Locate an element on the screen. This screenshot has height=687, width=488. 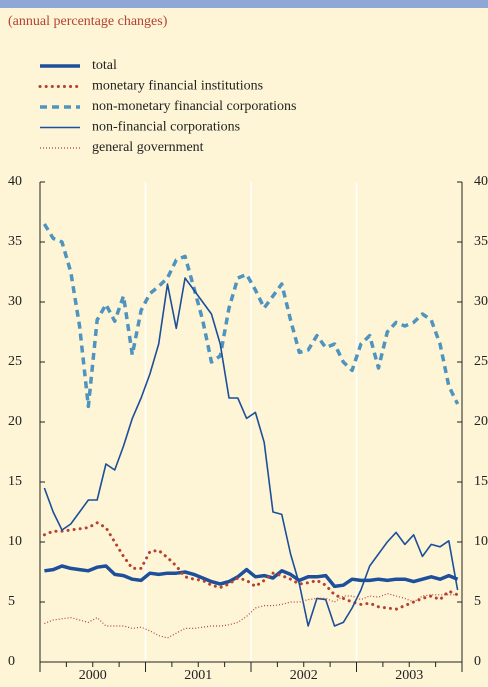
top-band is located at coordinates (244, 4).